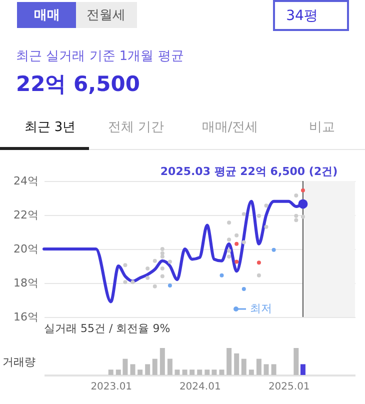 The height and width of the screenshot is (404, 365). Describe the element at coordinates (26, 317) in the screenshot. I see `y-tick-label: 16억` at that location.